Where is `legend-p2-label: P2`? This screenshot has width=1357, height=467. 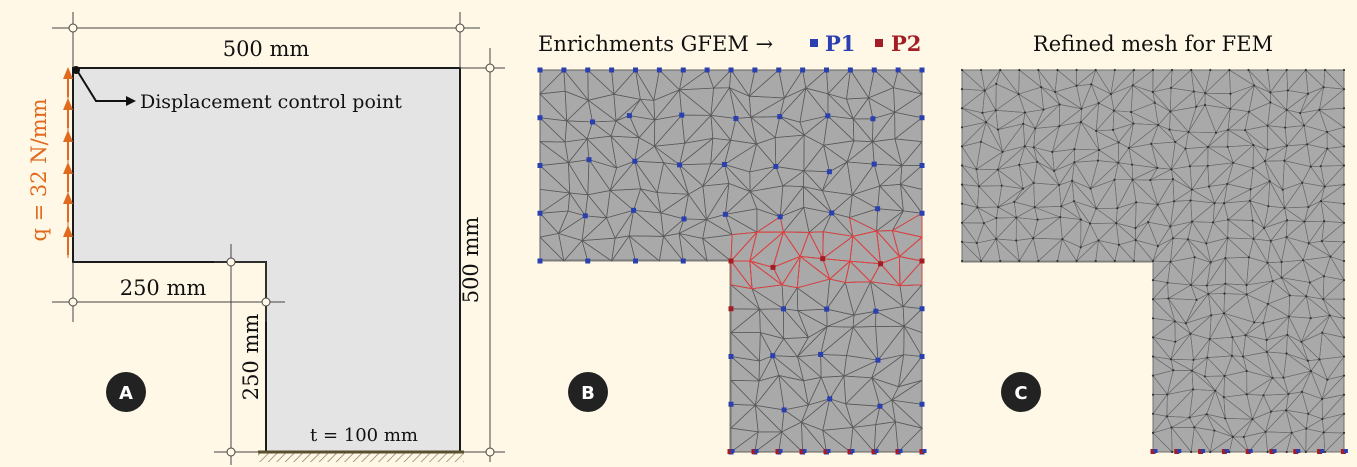 legend-p2-label: P2 is located at coordinates (906, 43).